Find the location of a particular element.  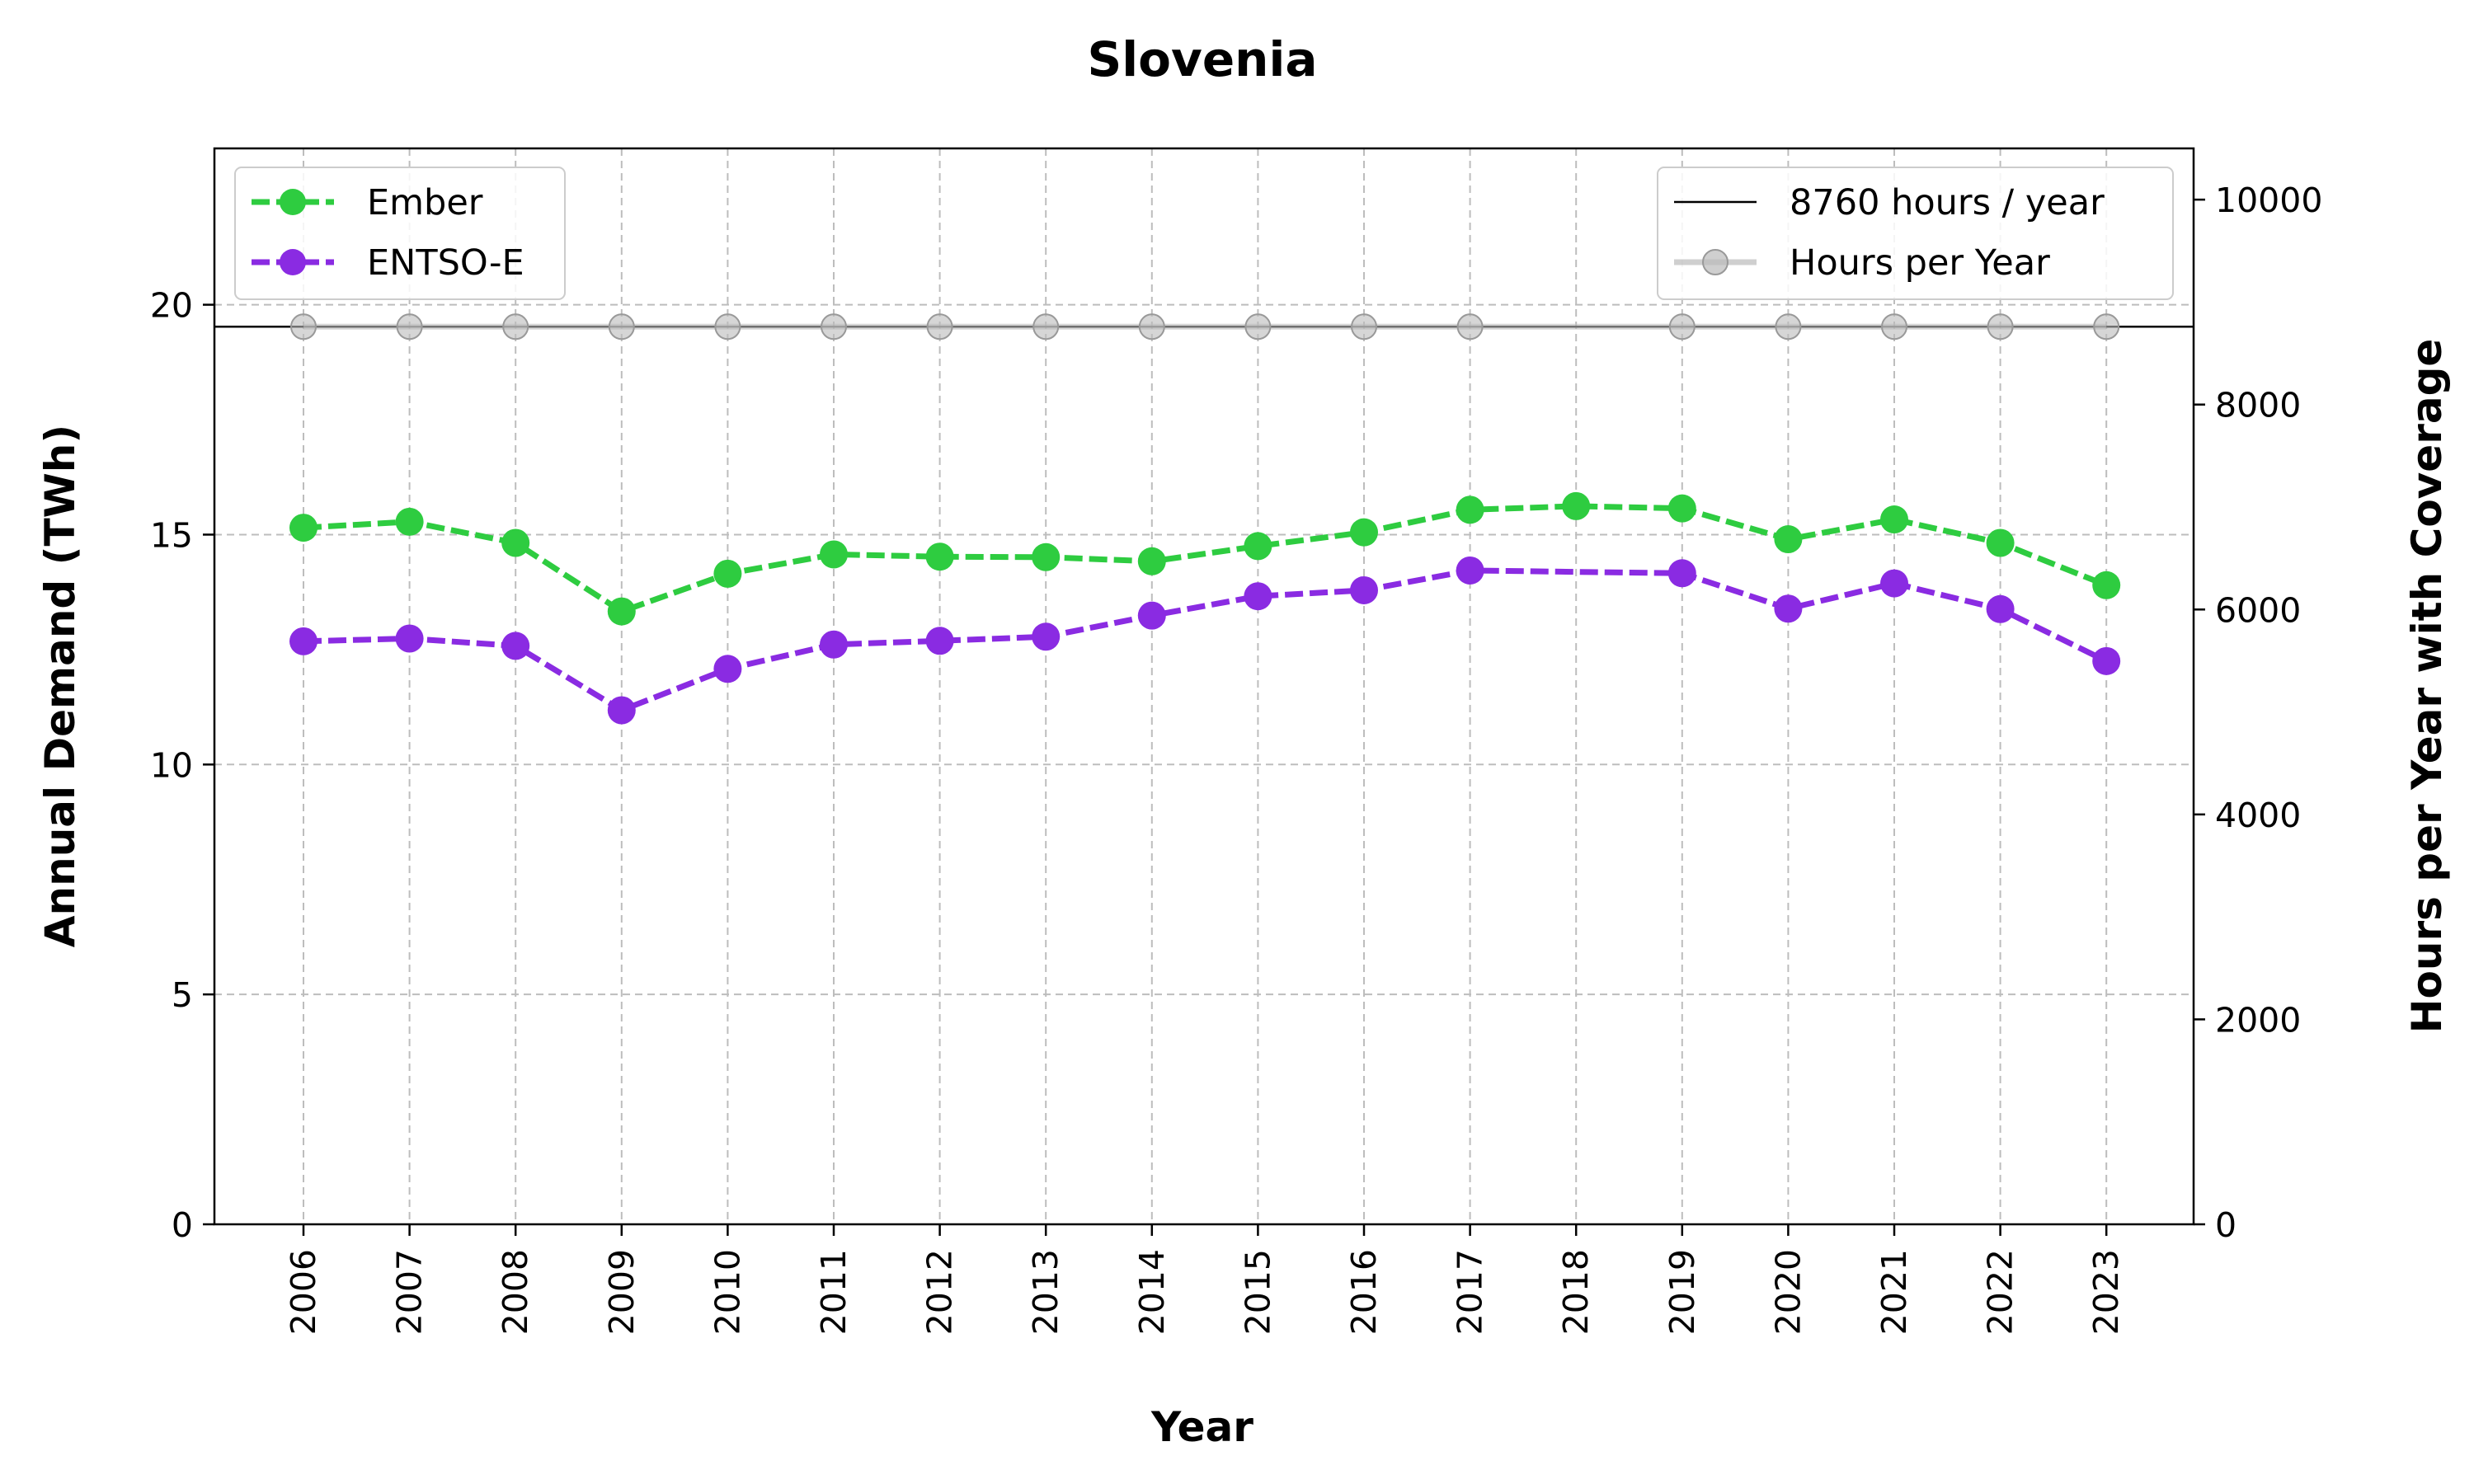

x-tick-label: 2010 is located at coordinates (727, 1292).